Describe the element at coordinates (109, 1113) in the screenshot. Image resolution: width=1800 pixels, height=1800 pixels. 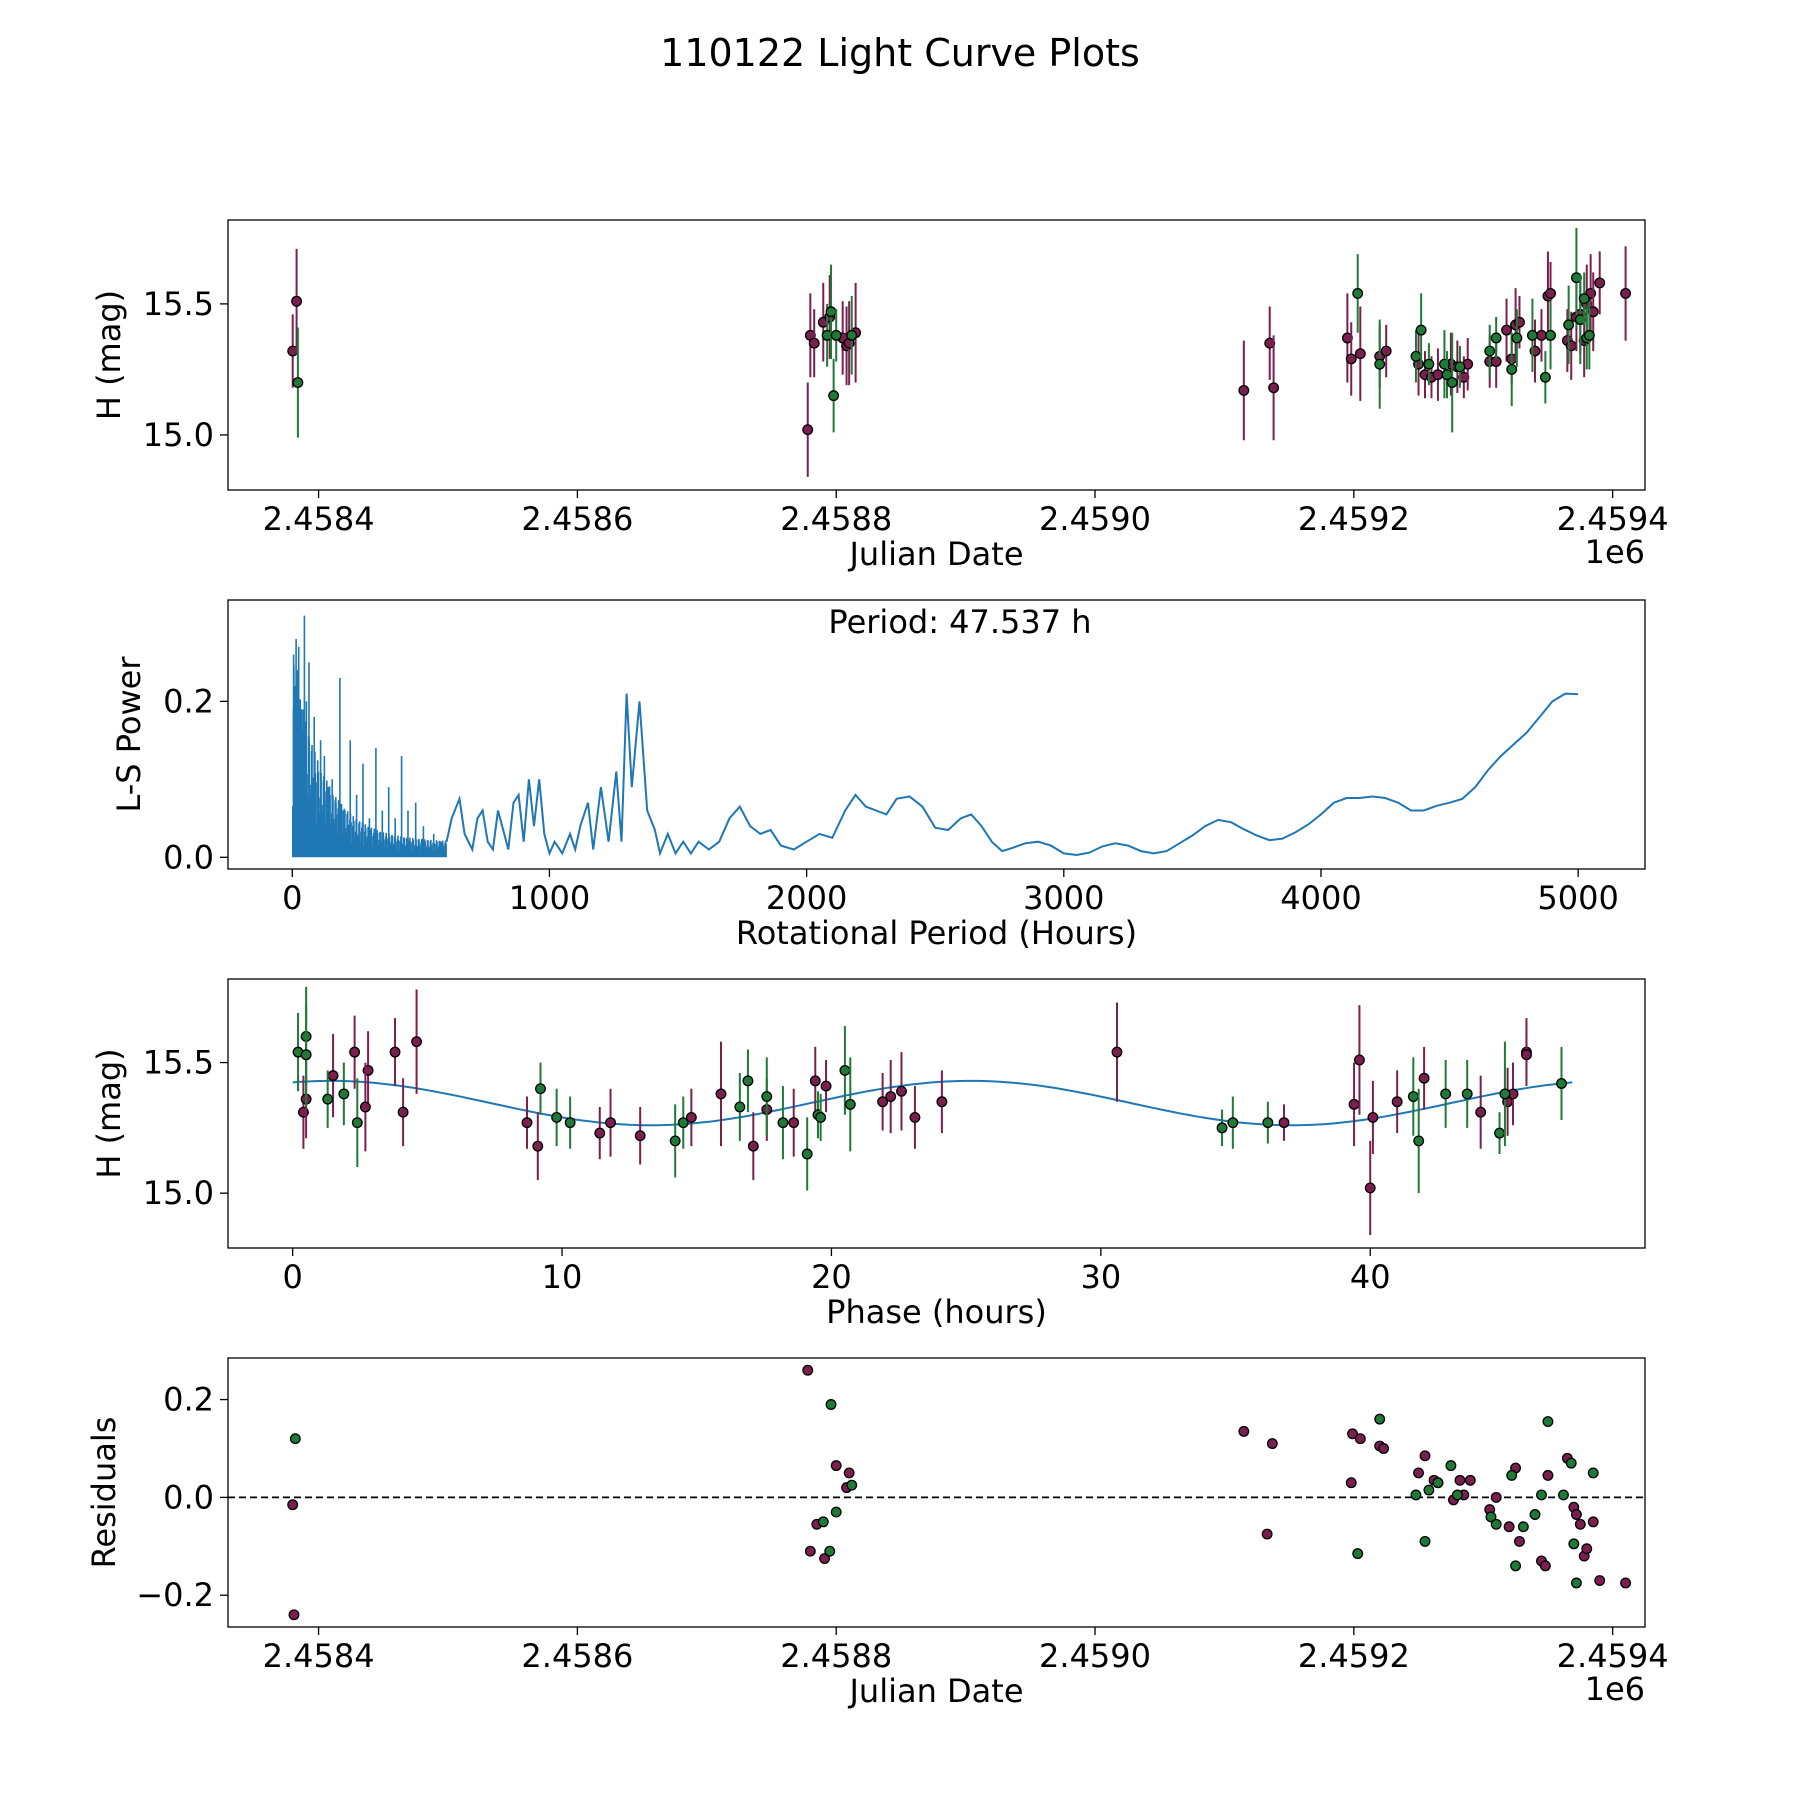
I see `y-axis-label: H (mag)` at that location.